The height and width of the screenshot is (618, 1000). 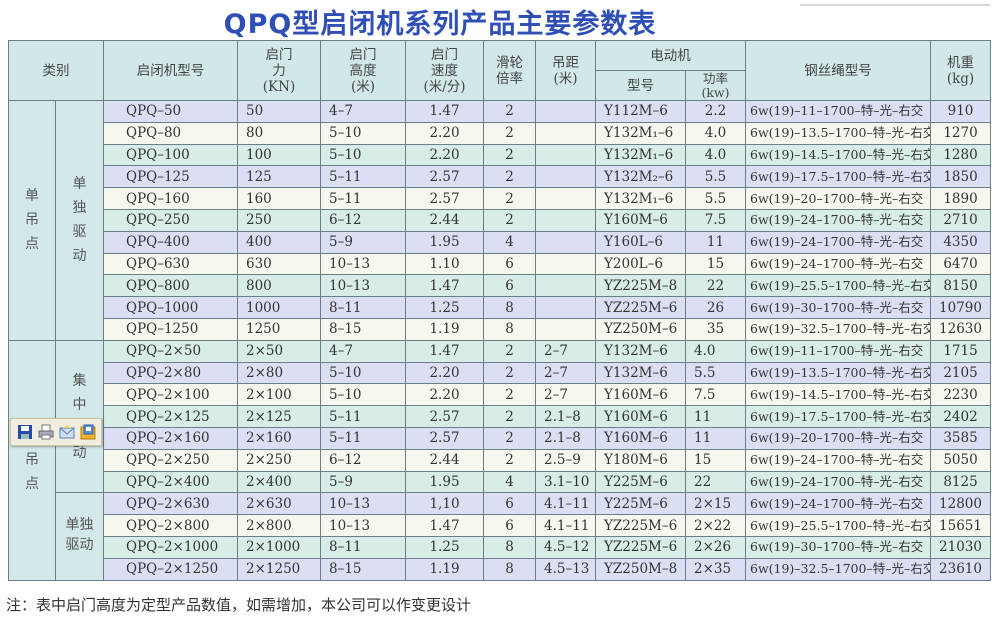 What do you see at coordinates (363, 460) in the screenshot?
I see `cell-height: 6–12` at bounding box center [363, 460].